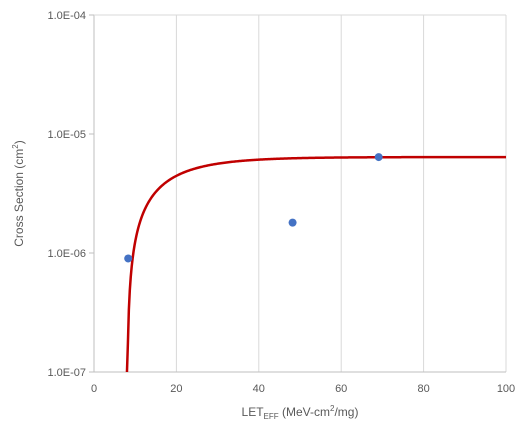  What do you see at coordinates (66, 373) in the screenshot?
I see `y-tick-label-0: 1.0E-07` at bounding box center [66, 373].